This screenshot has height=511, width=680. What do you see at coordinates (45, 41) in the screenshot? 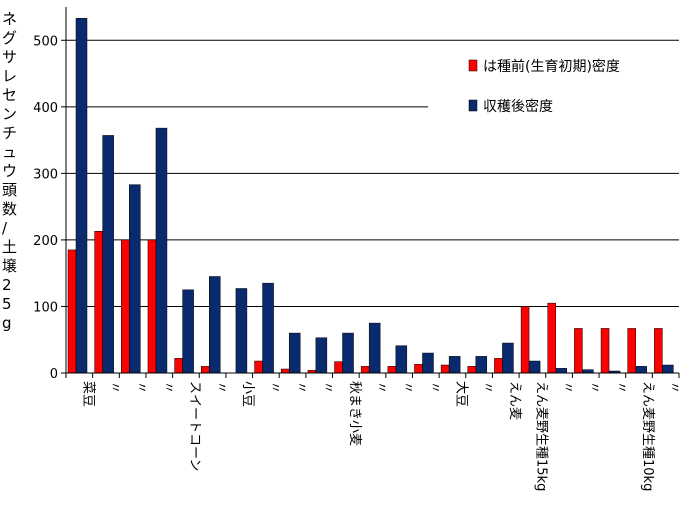
I see `y-tick-label: 500` at bounding box center [45, 41].